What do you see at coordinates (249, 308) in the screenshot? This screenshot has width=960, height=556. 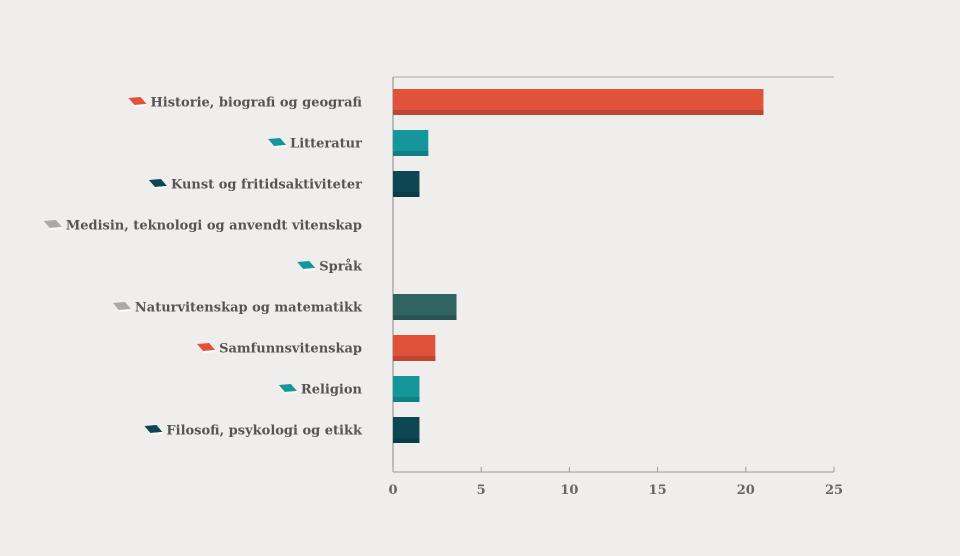 I see `category-label: Naturvitenskap og matematikk` at bounding box center [249, 308].